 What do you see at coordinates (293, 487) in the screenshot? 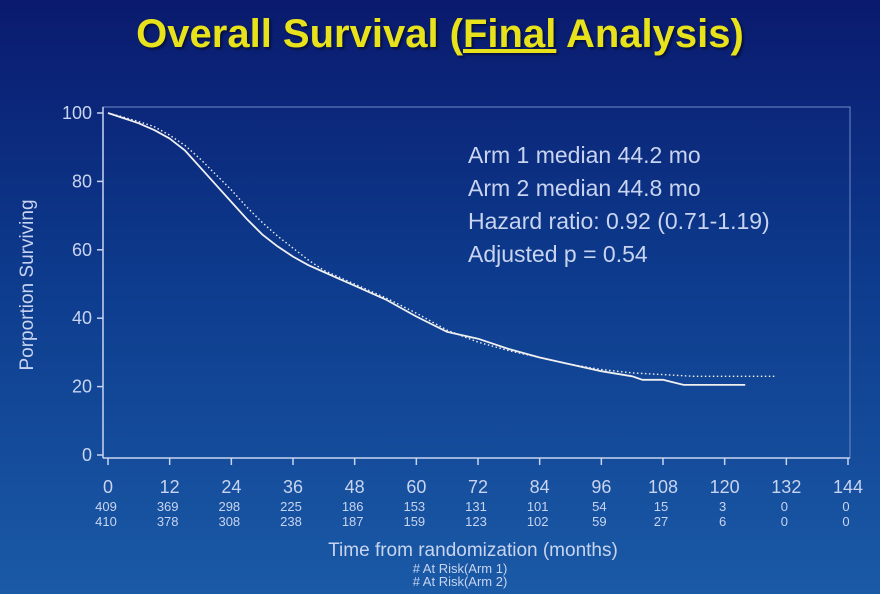
I see `x-tick-label: 36` at bounding box center [293, 487].